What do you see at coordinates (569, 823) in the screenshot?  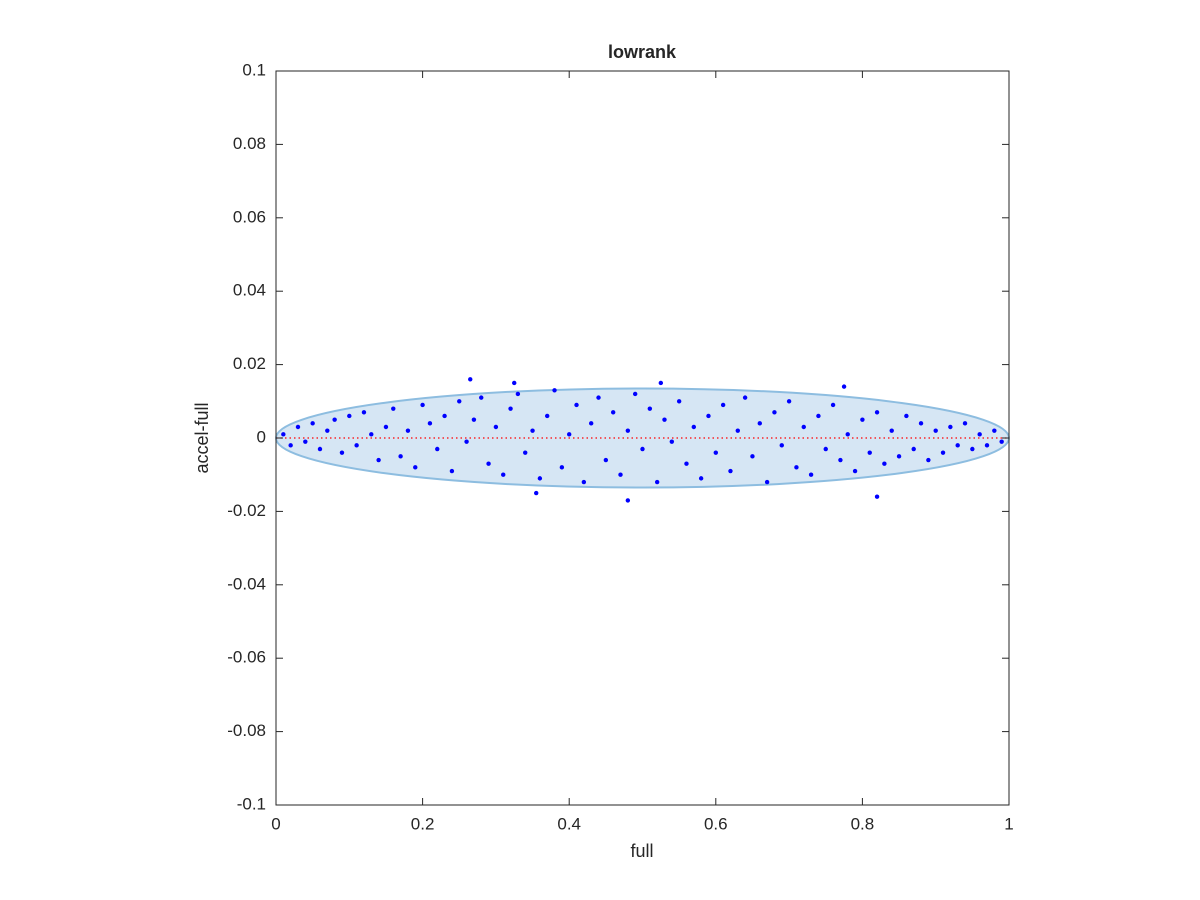 I see `x-tick-label: 0.4` at bounding box center [569, 823].